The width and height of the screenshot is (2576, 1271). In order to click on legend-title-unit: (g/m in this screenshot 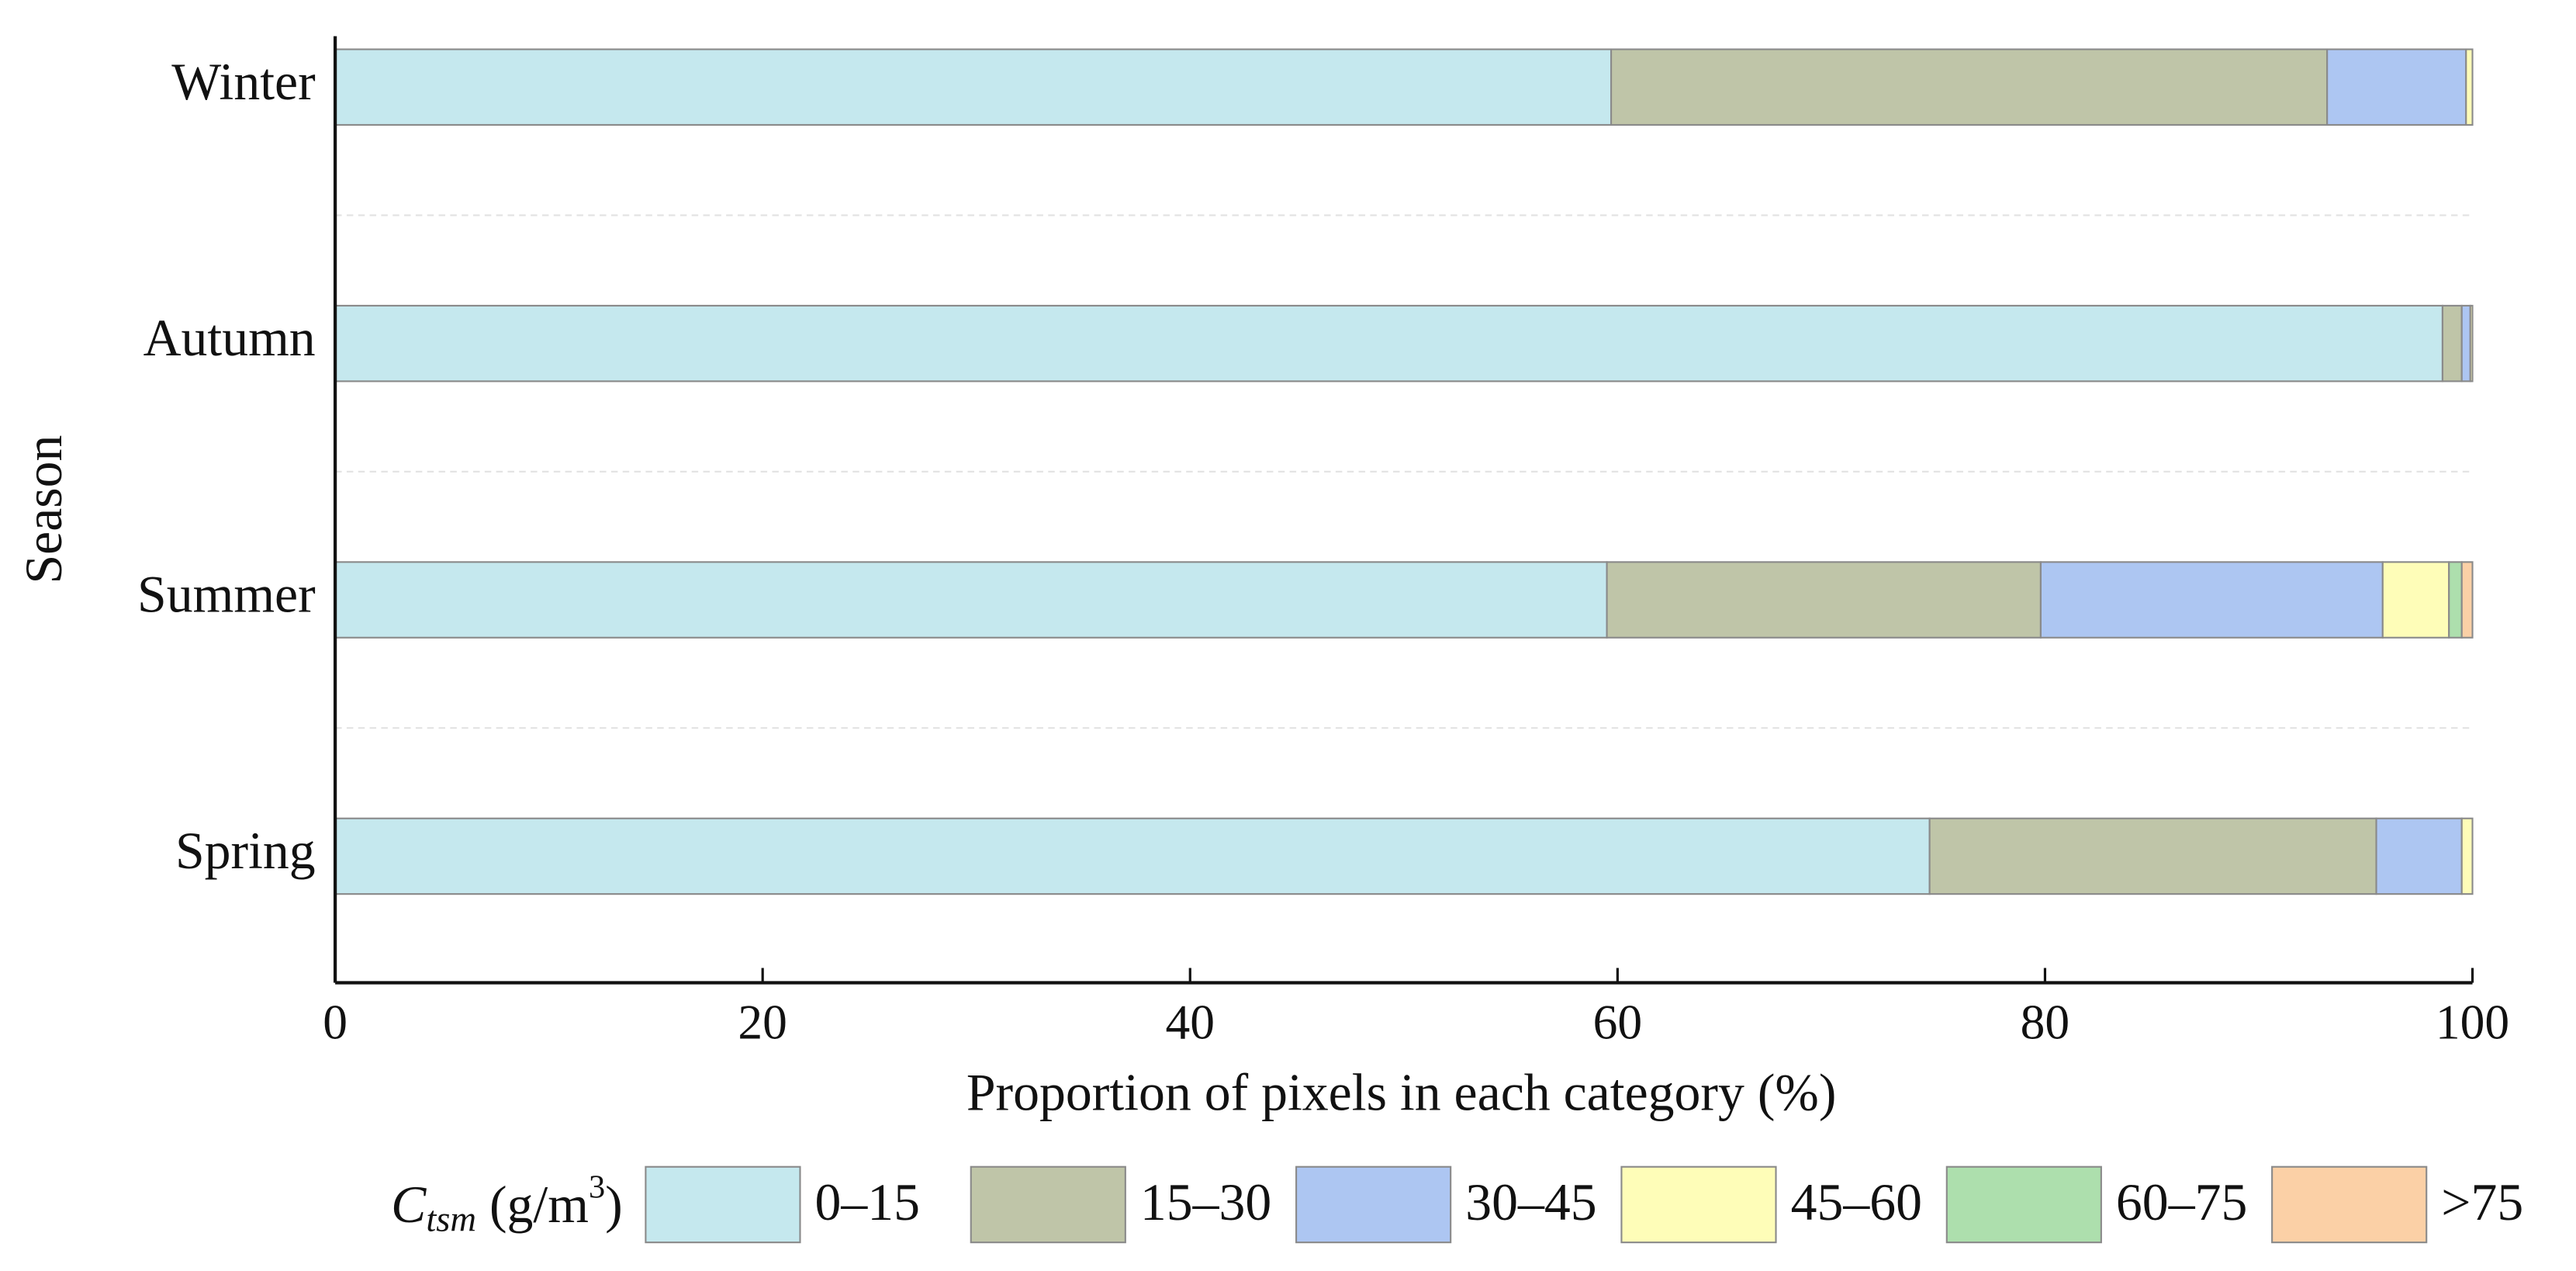, I will do `click(532, 1204)`.